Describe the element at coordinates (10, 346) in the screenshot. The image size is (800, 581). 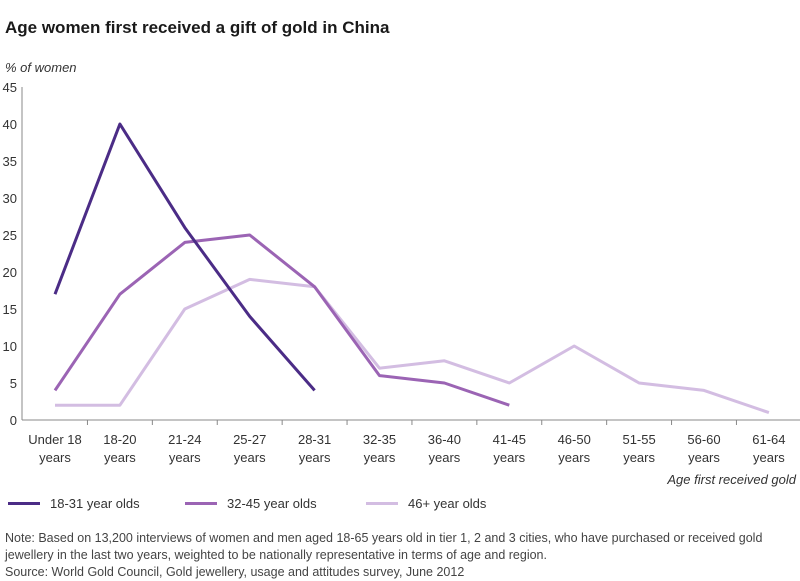
I see `y-tick-label: 10` at that location.